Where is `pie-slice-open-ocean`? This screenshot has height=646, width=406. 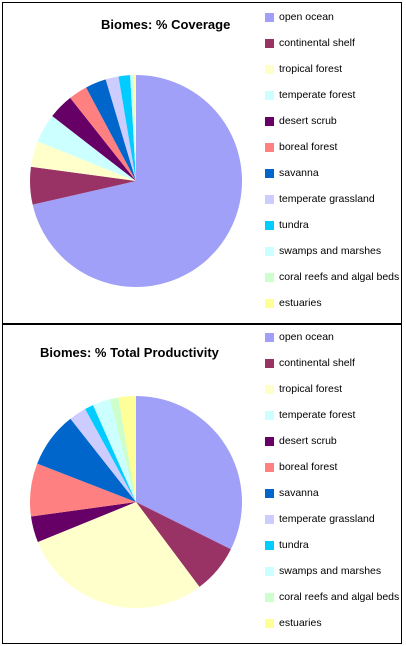
pie-slice-open-ocean is located at coordinates (189, 473).